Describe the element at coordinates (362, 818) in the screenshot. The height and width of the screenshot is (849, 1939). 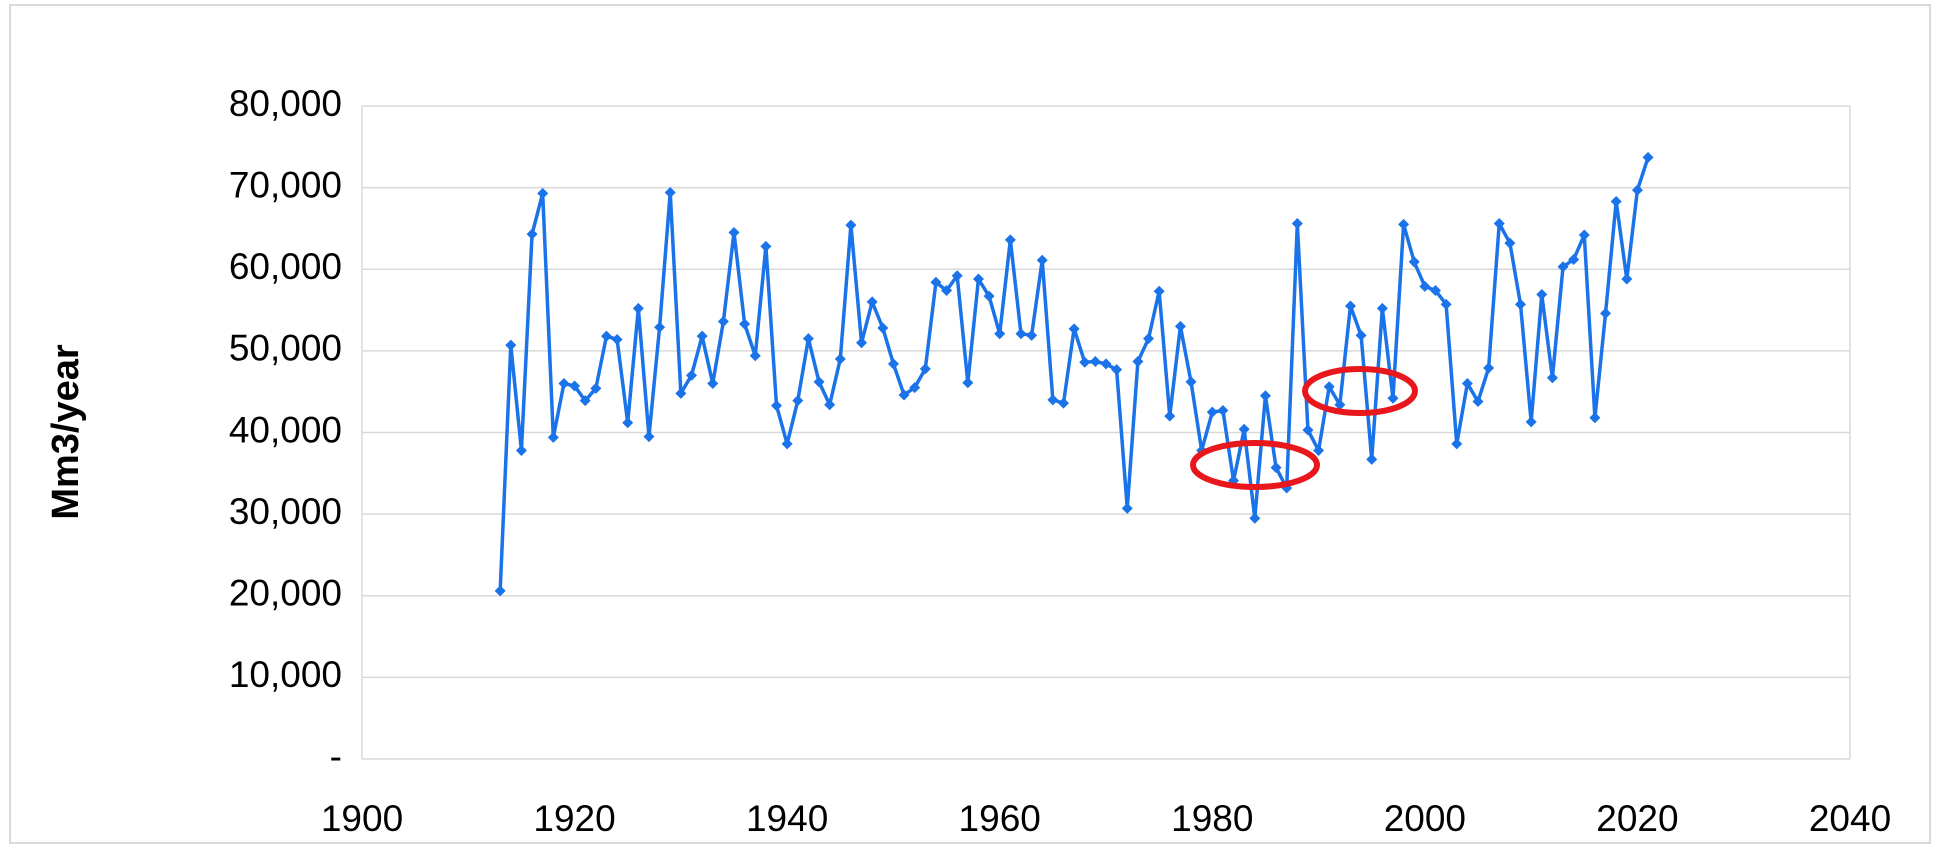
I see `x-tick-label: 1900` at that location.